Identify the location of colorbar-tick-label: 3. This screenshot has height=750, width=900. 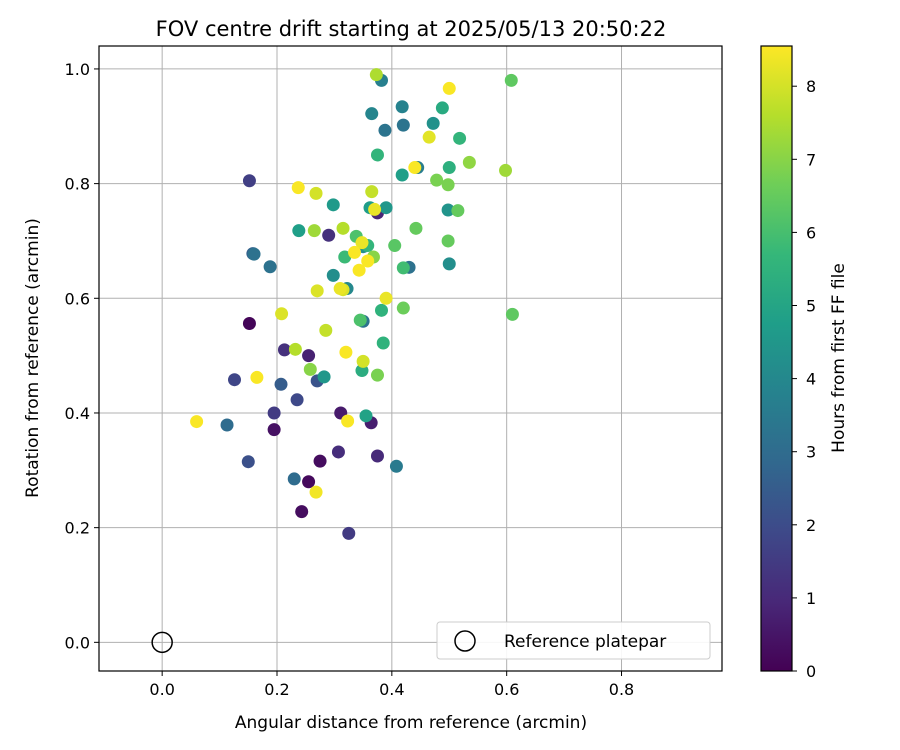
(811, 452).